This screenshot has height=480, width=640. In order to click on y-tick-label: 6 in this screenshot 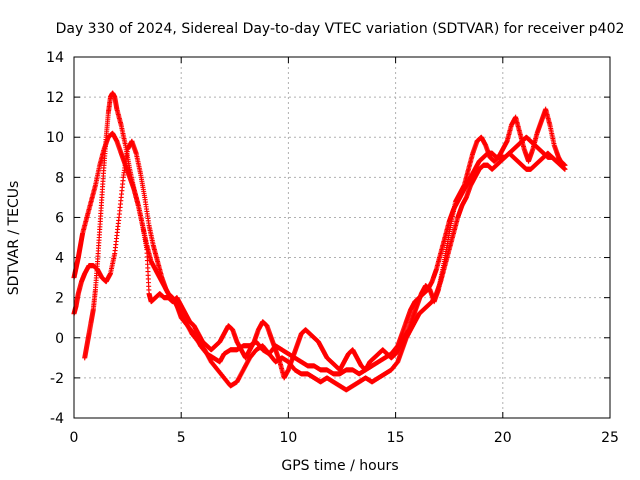, I will do `click(59, 218)`.